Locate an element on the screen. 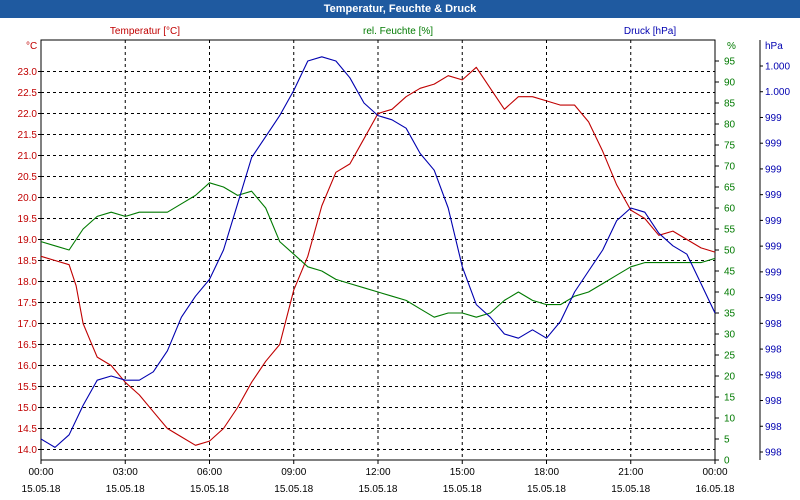 The height and width of the screenshot is (500, 800). temperature-tick-label: 16.5 is located at coordinates (28, 345).